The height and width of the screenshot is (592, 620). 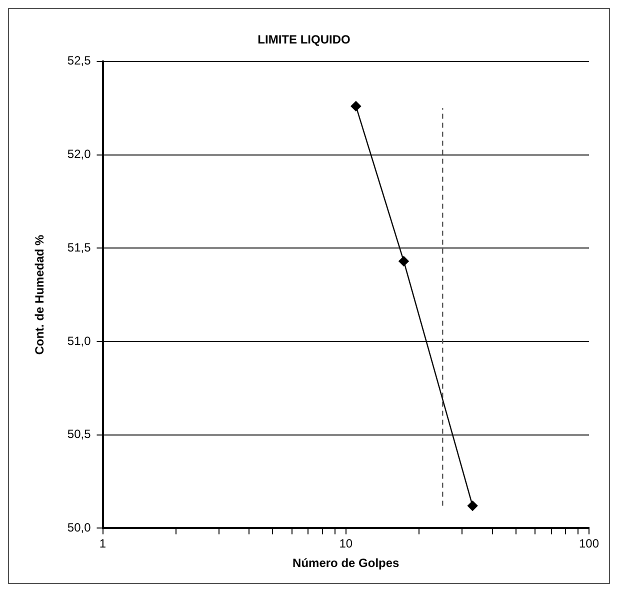 What do you see at coordinates (39, 294) in the screenshot?
I see `y-axis-title: Cont. de Humedad %` at bounding box center [39, 294].